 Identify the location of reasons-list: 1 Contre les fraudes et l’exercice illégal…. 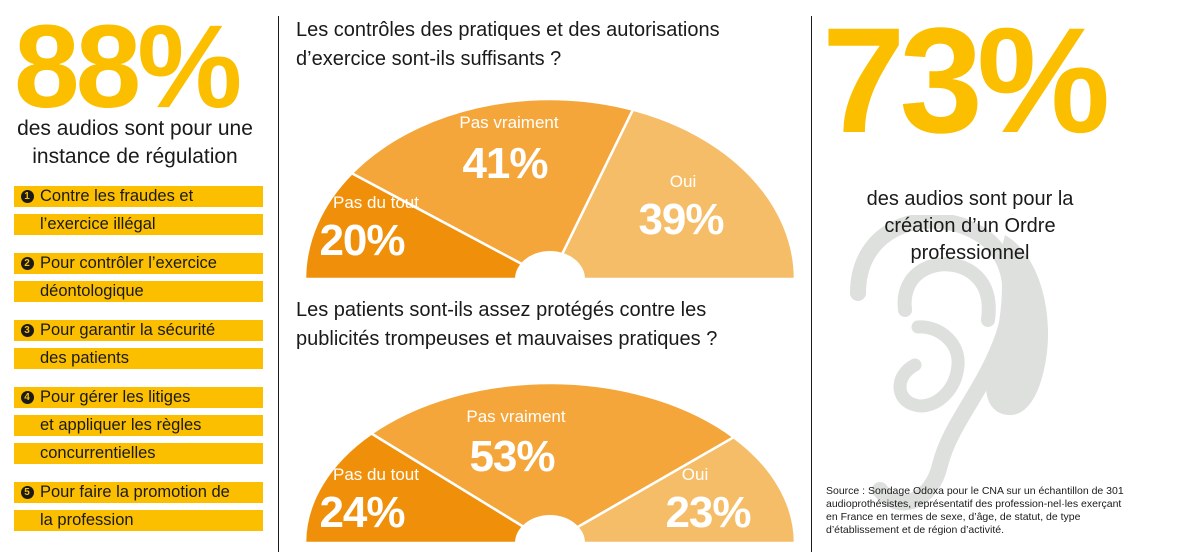
(138, 367).